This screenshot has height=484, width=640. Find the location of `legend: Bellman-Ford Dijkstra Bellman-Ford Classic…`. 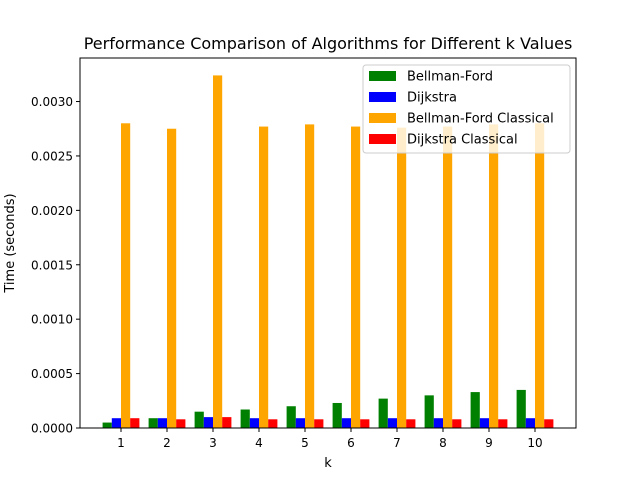

legend: Bellman-Ford Dijkstra Bellman-Ford Classic… is located at coordinates (466, 109).